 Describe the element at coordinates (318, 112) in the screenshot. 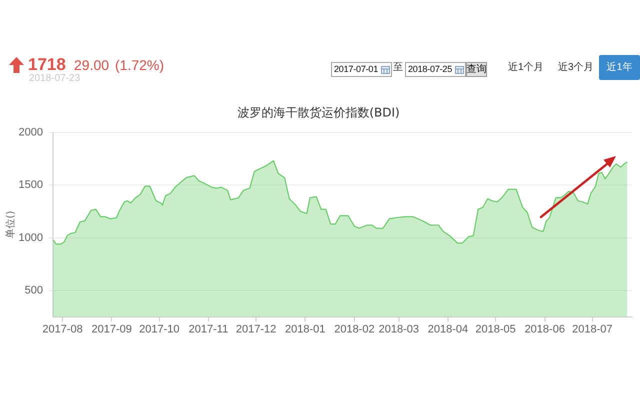

I see `chart-title: 波罗的海干散货运价指数(BDI)` at that location.